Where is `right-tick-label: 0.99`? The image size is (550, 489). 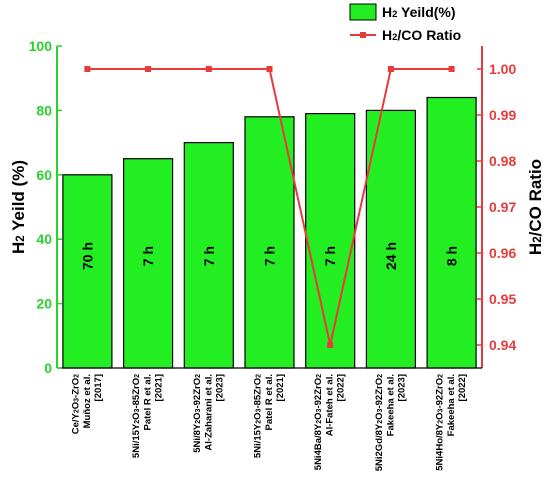 right-tick-label: 0.99 is located at coordinates (502, 115).